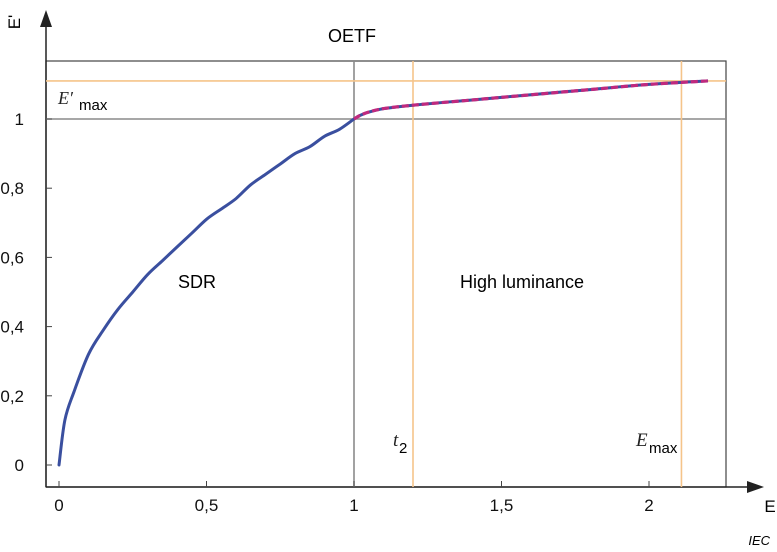  What do you see at coordinates (58, 505) in the screenshot?
I see `x-tick-label: 0` at bounding box center [58, 505].